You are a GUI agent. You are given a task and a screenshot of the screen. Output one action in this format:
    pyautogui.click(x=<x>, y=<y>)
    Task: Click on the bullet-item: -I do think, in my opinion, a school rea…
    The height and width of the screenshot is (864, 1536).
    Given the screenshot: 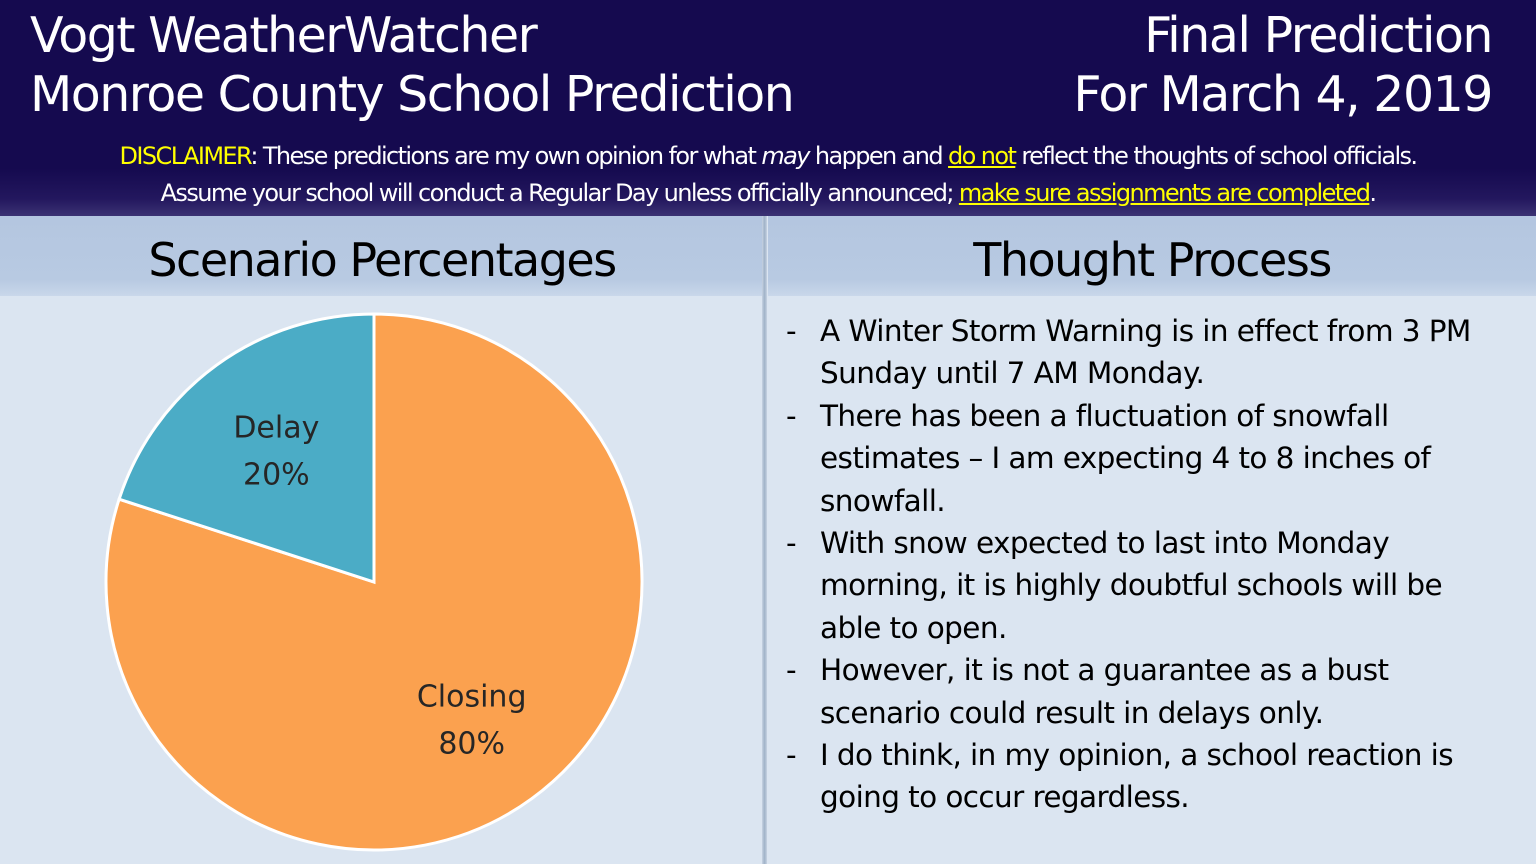 What is the action you would take?
    pyautogui.click(x=1146, y=776)
    